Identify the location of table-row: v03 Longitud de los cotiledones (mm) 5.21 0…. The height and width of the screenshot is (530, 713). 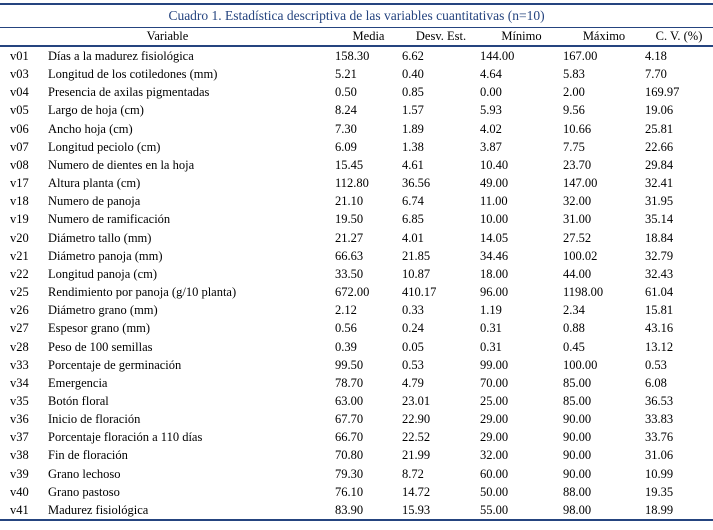
(356, 74).